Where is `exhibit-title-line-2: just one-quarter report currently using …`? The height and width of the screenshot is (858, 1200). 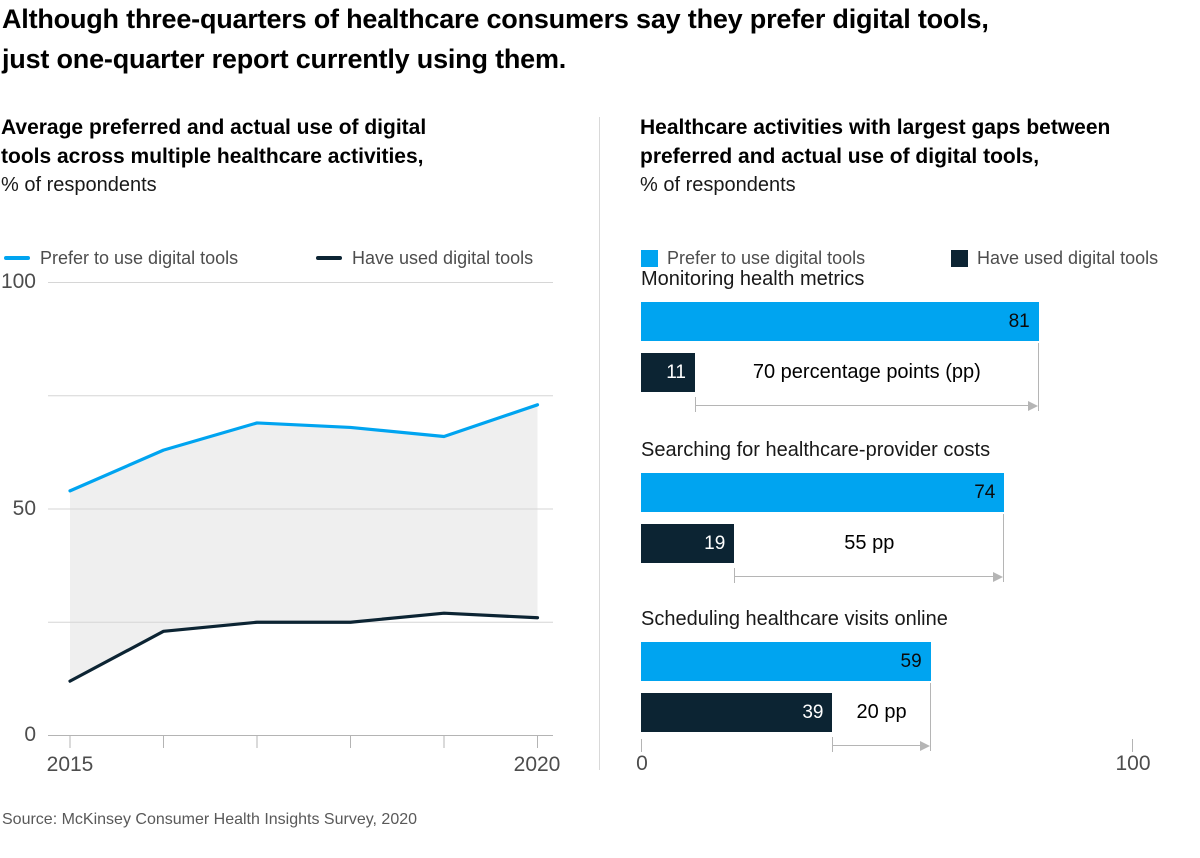
exhibit-title-line-2: just one-quarter report currently using … is located at coordinates (284, 59).